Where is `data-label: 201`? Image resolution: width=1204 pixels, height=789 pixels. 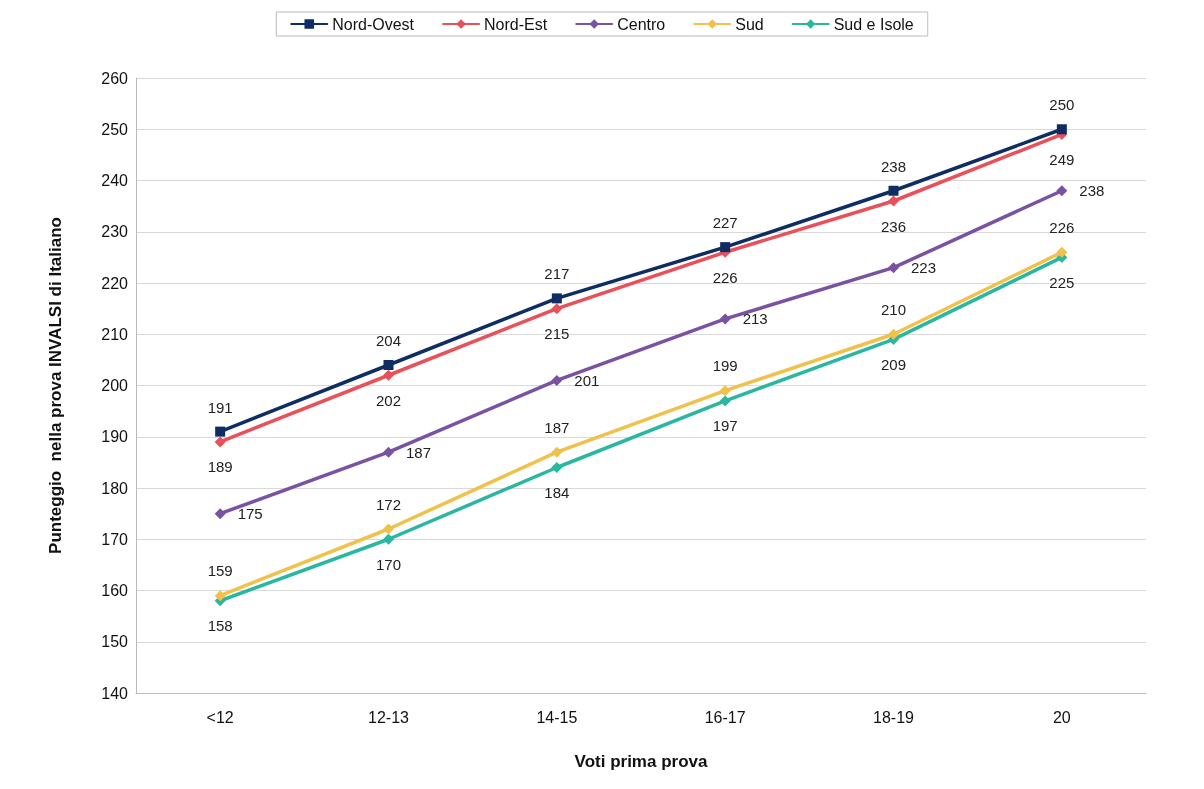 data-label: 201 is located at coordinates (587, 380).